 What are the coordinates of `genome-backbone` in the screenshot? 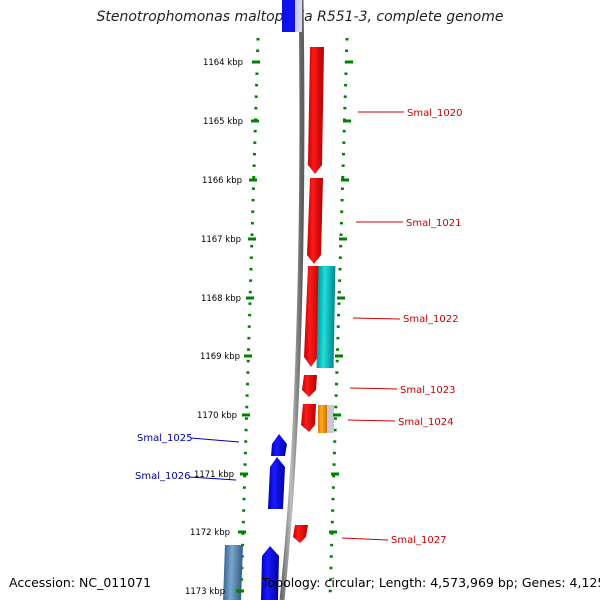 It's located at (292, 300).